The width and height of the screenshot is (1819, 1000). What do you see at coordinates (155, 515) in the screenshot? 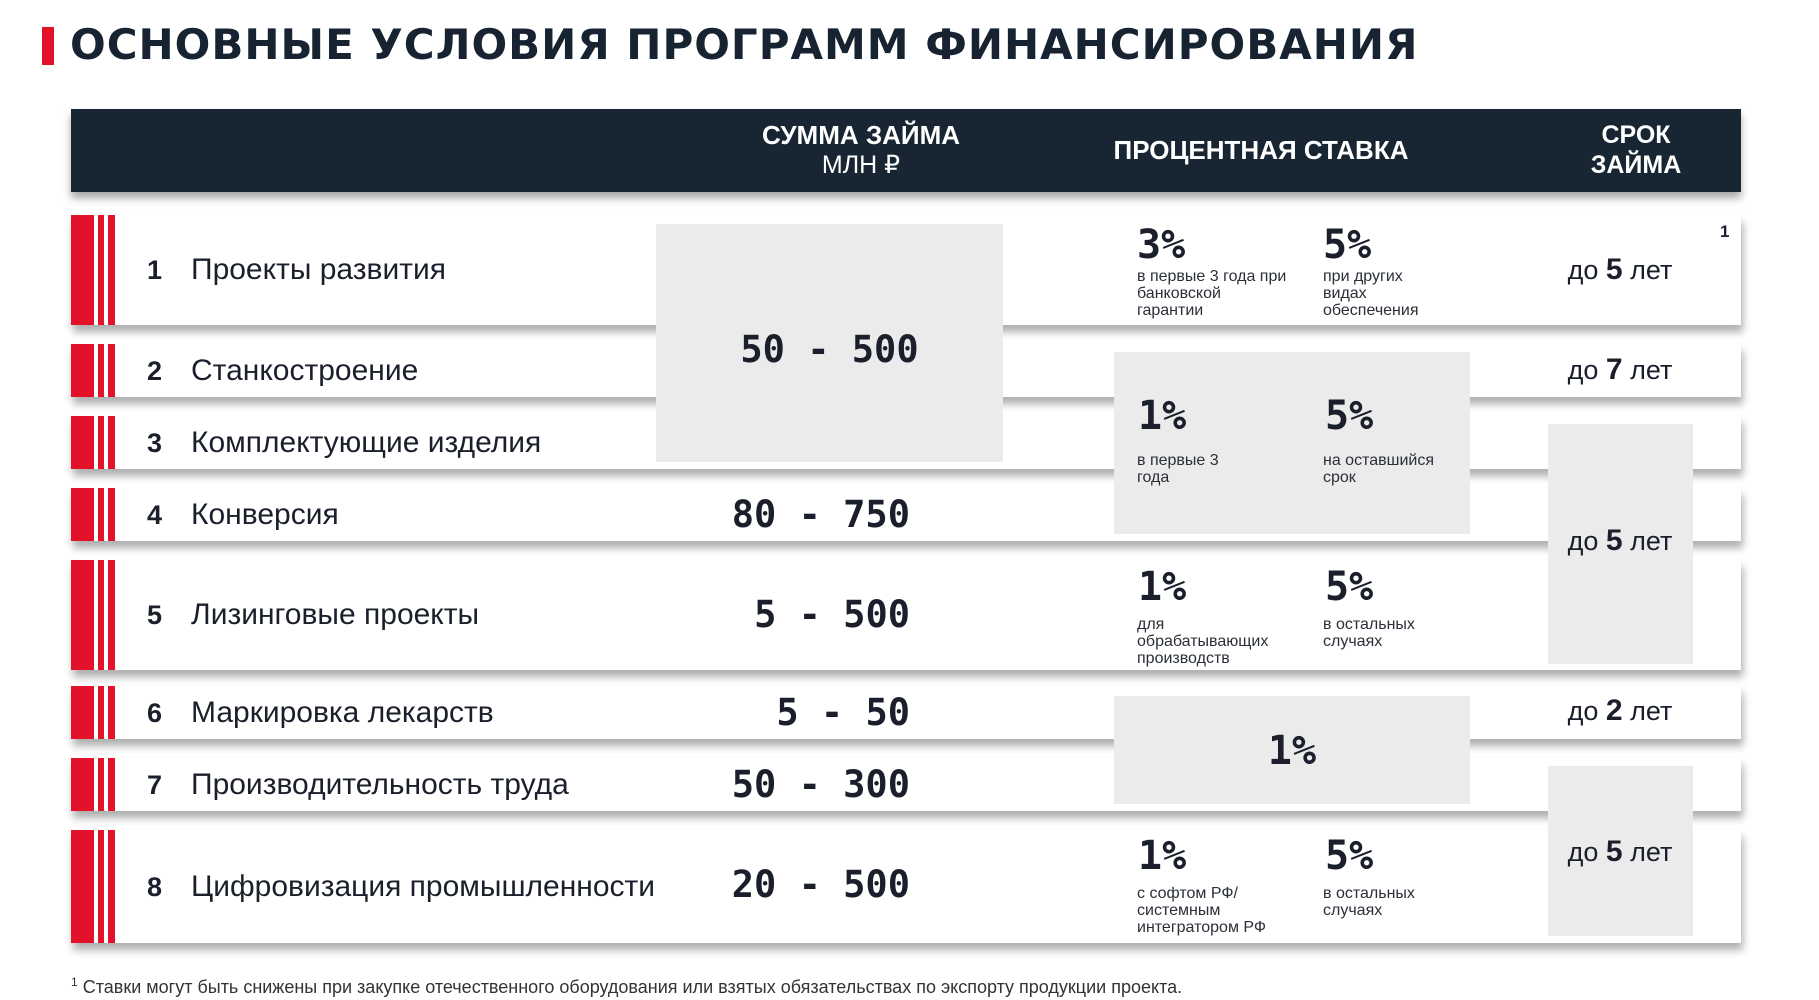
I see `row-number: 4` at bounding box center [155, 515].